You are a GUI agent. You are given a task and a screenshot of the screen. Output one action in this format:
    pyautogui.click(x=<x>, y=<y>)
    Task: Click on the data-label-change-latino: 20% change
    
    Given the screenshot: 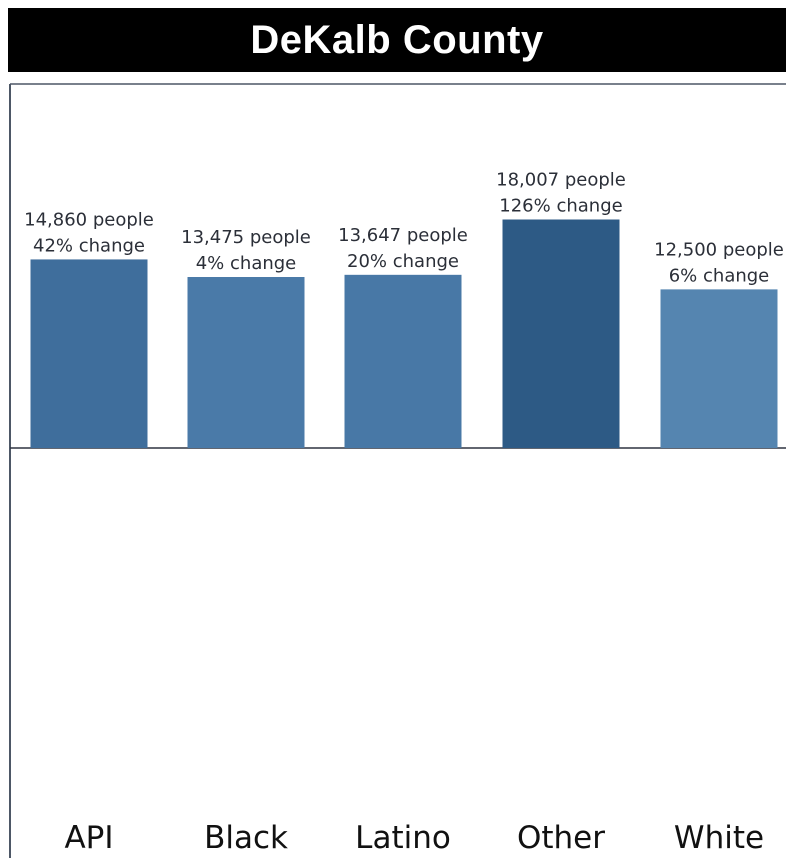 What is the action you would take?
    pyautogui.click(x=403, y=261)
    